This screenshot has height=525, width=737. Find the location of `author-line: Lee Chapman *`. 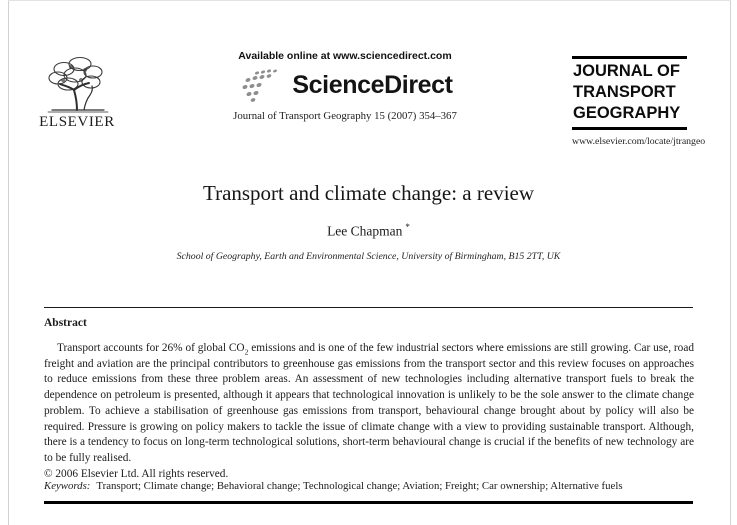

author-line: Lee Chapman * is located at coordinates (368, 231).